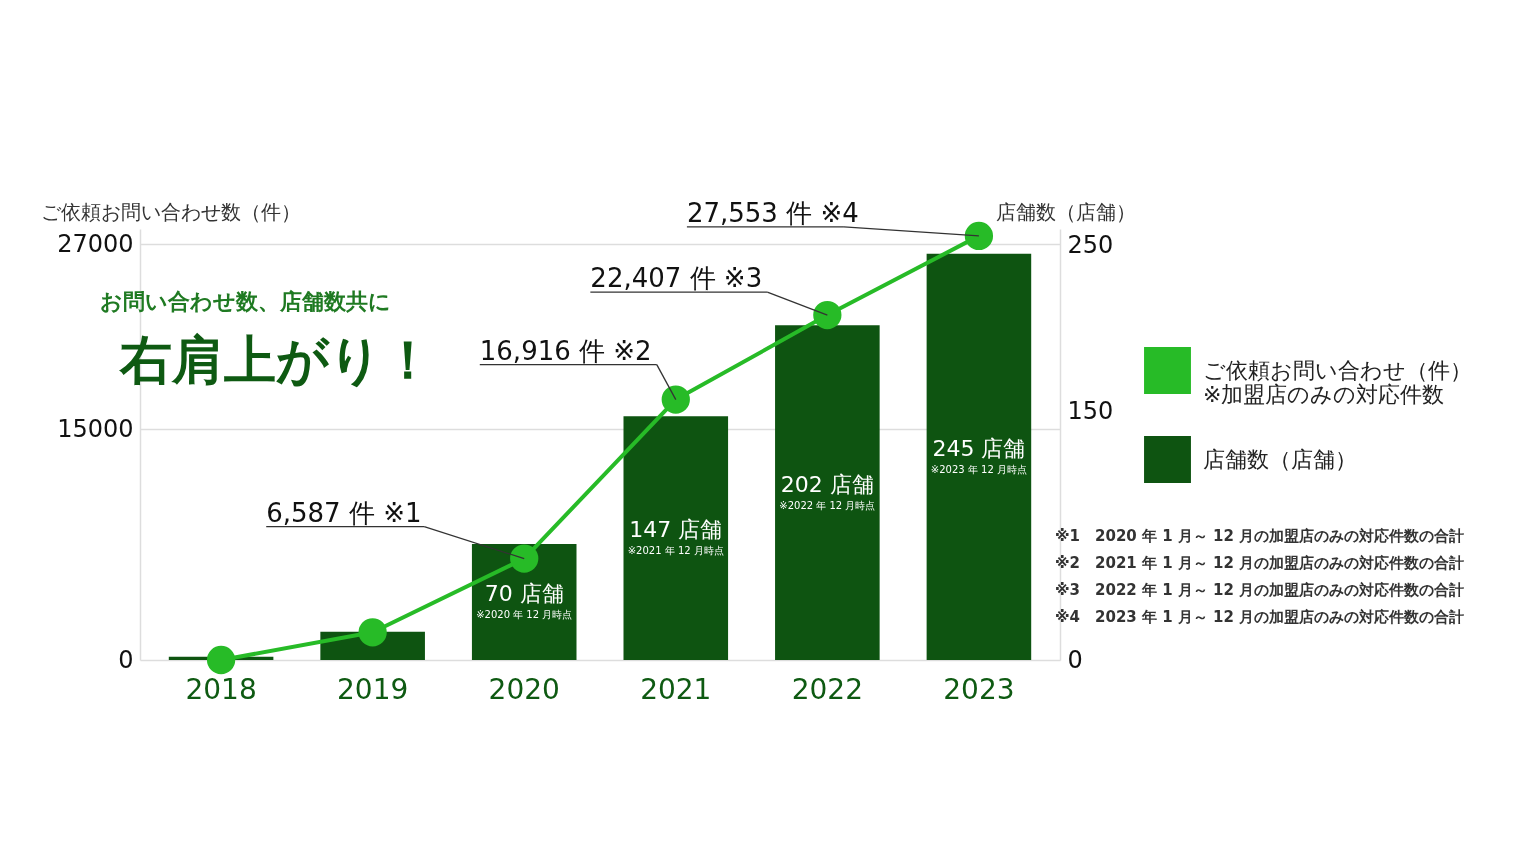 This screenshot has width=1527, height=857. What do you see at coordinates (1260, 536) in the screenshot?
I see `annotation: ※1 2020 年 1 月～ 12 月の加盟店のみの対応件数の合計` at bounding box center [1260, 536].